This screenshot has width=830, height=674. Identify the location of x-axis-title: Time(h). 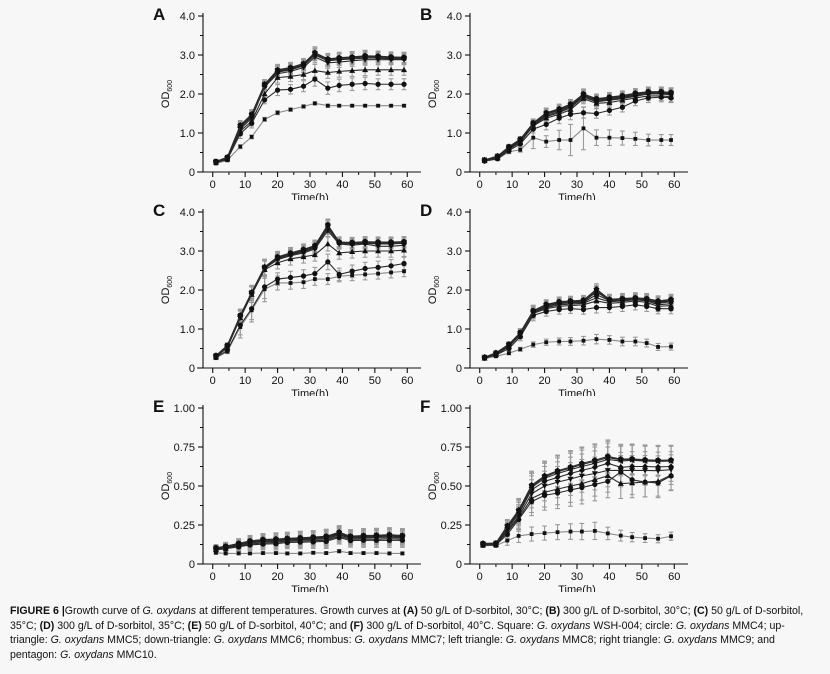
(576, 392).